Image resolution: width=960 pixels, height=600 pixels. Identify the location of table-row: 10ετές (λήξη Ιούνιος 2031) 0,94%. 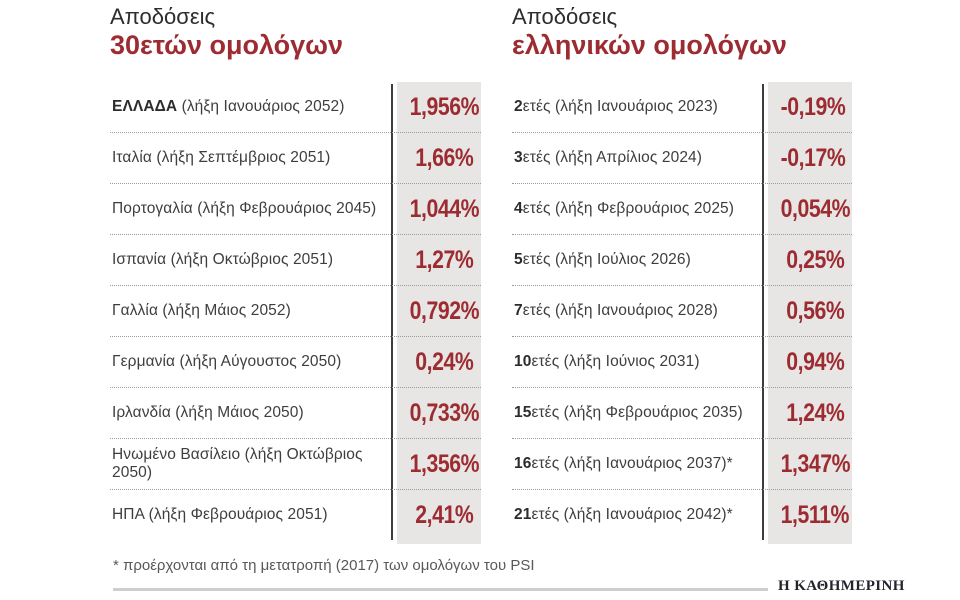
(682, 362).